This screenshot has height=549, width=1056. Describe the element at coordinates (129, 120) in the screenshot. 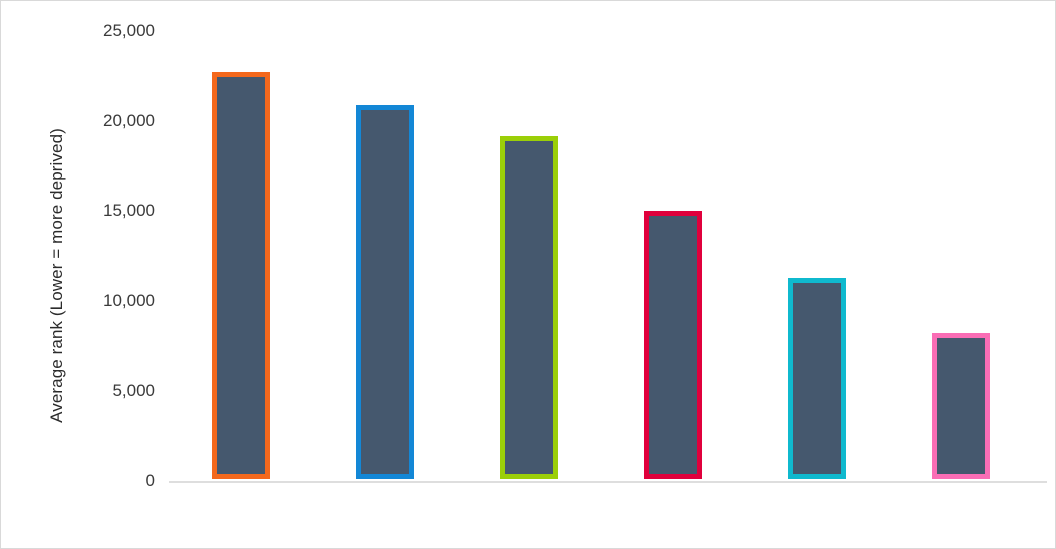

I see `y-axis-tick-20000: 20,000` at that location.